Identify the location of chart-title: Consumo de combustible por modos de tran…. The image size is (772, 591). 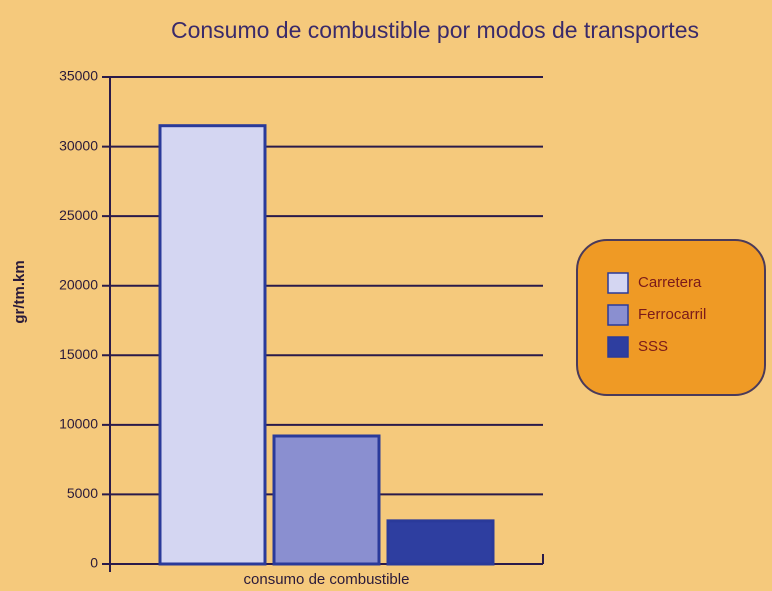
(435, 30).